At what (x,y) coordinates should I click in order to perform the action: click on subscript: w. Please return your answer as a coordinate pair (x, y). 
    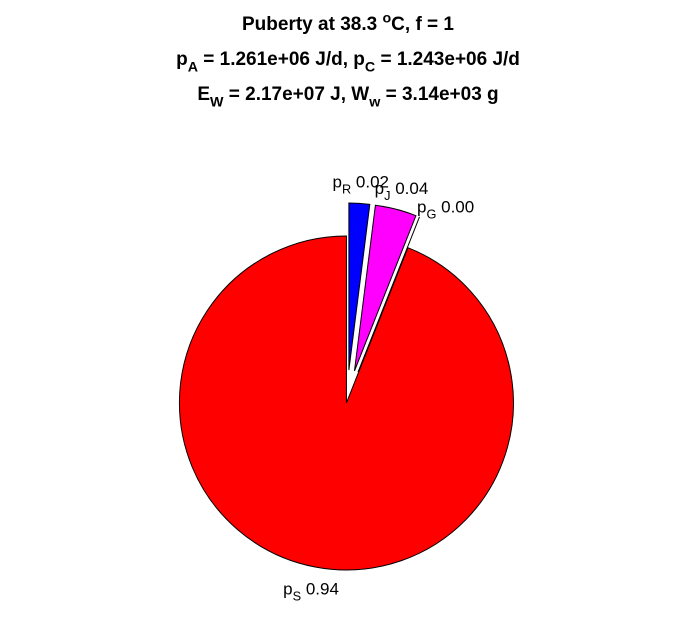
    Looking at the image, I should click on (374, 103).